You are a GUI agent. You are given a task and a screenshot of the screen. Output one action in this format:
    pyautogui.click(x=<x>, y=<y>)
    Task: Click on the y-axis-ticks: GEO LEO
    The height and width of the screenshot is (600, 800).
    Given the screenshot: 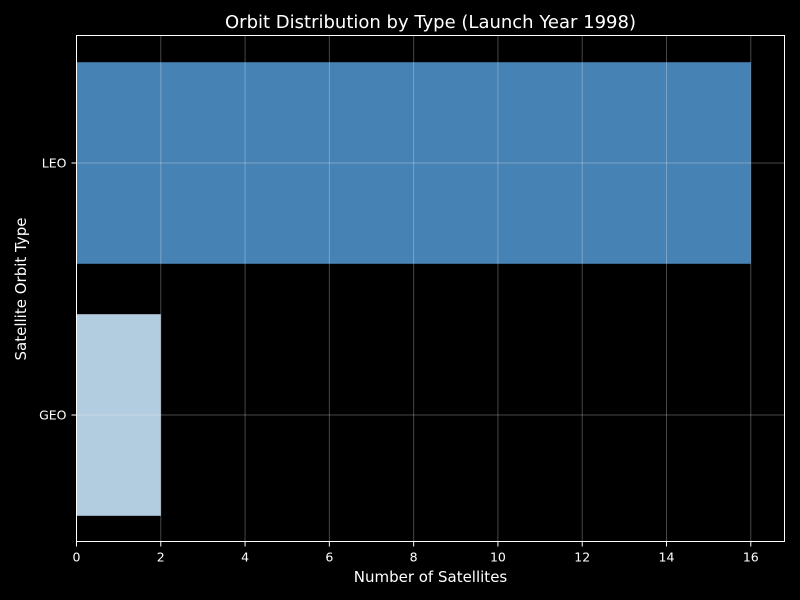 What is the action you would take?
    pyautogui.click(x=58, y=289)
    